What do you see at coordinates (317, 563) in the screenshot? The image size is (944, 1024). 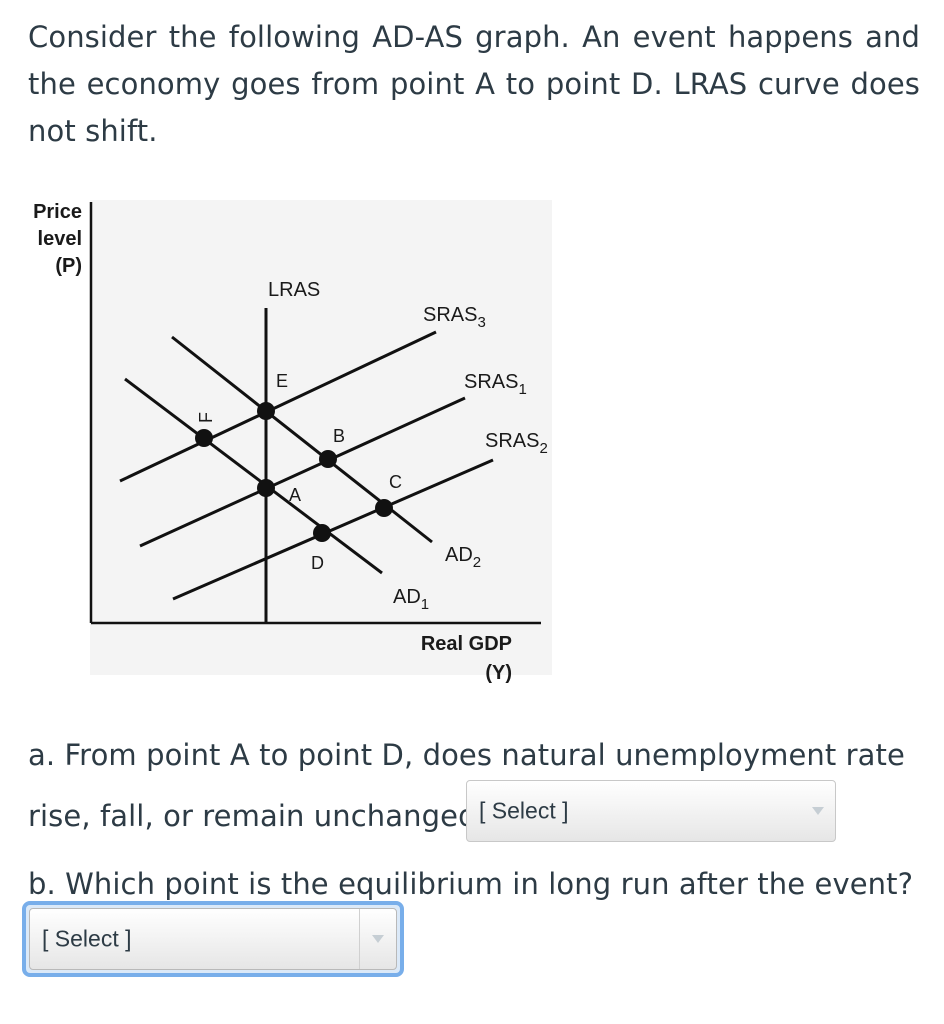 I see `point-d-label: D` at bounding box center [317, 563].